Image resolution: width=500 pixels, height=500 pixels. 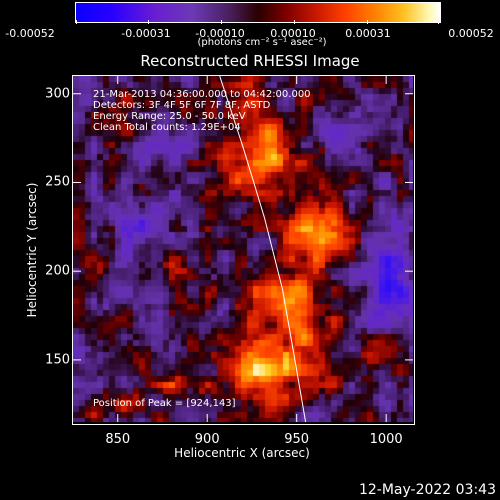 I want to click on x-tick-label: 1000, so click(x=386, y=439).